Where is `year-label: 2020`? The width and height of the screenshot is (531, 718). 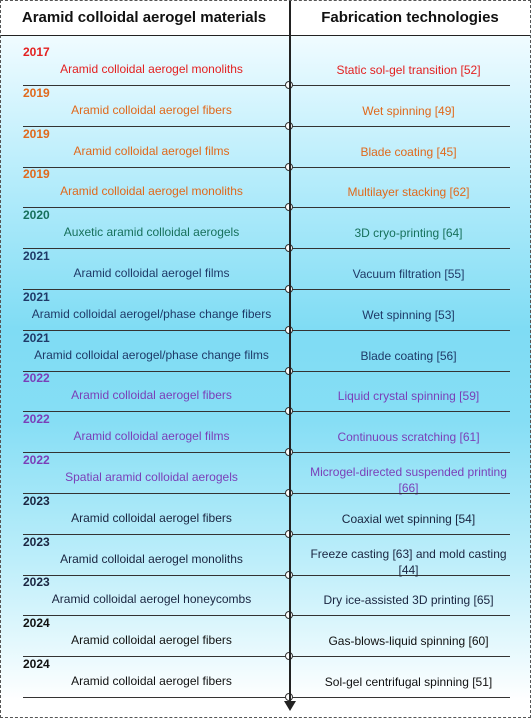 year-label: 2020 is located at coordinates (36, 215).